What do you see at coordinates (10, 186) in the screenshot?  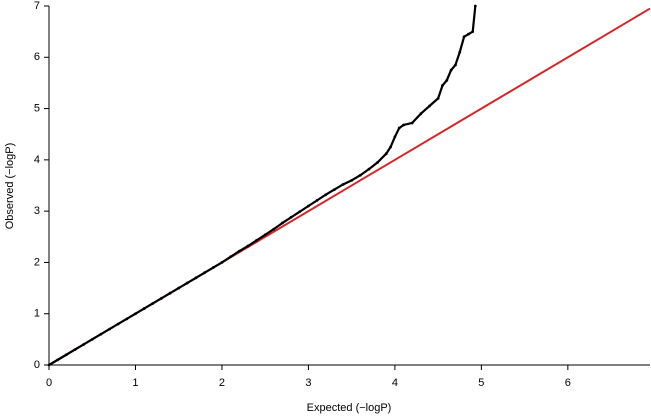 I see `y-axis-label: Observed (−logP)` at bounding box center [10, 186].